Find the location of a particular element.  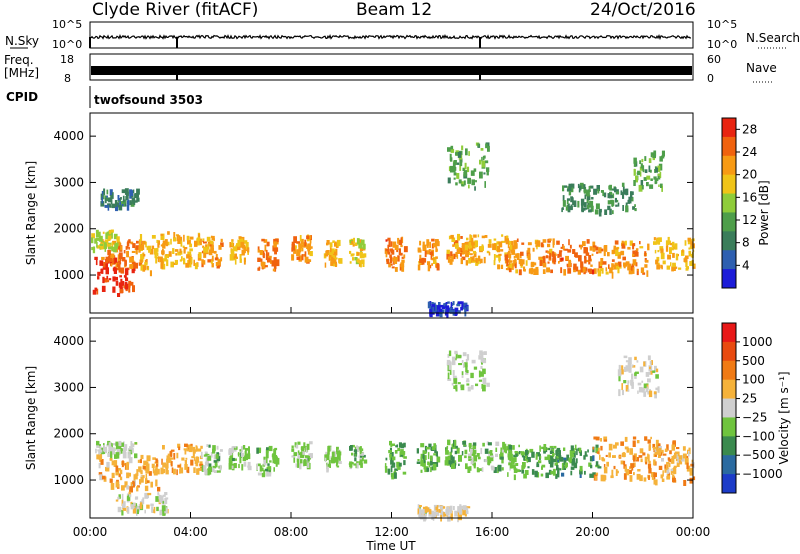

nave-tick-bottom: 0 is located at coordinates (710, 78).